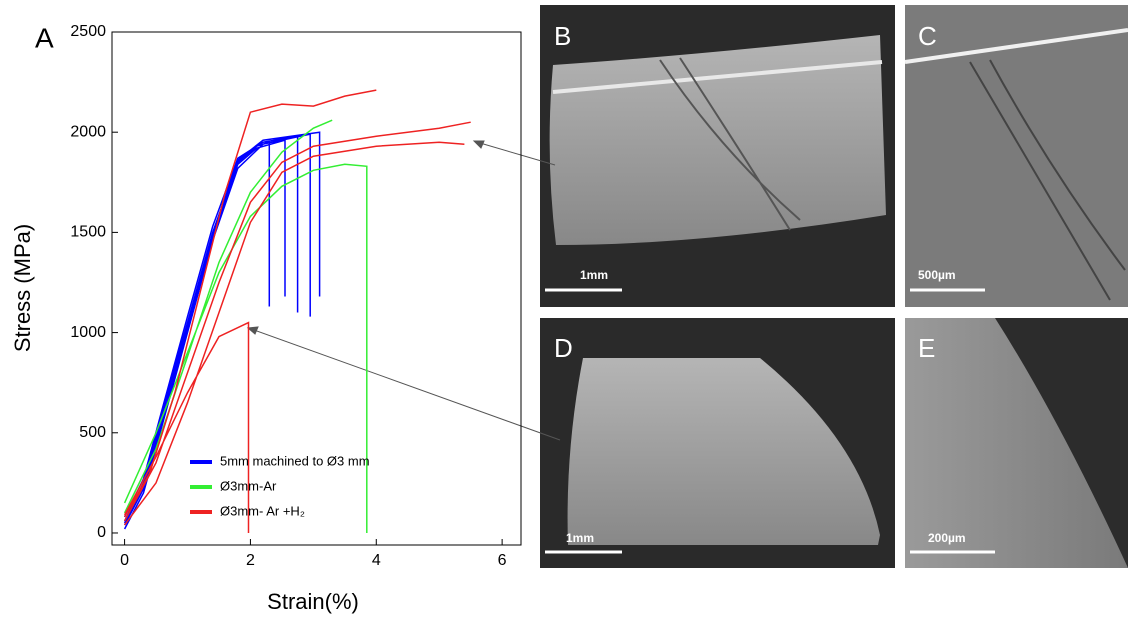 This screenshot has width=1128, height=619. Describe the element at coordinates (717, 443) in the screenshot. I see `sem-d: 1mm D` at that location.